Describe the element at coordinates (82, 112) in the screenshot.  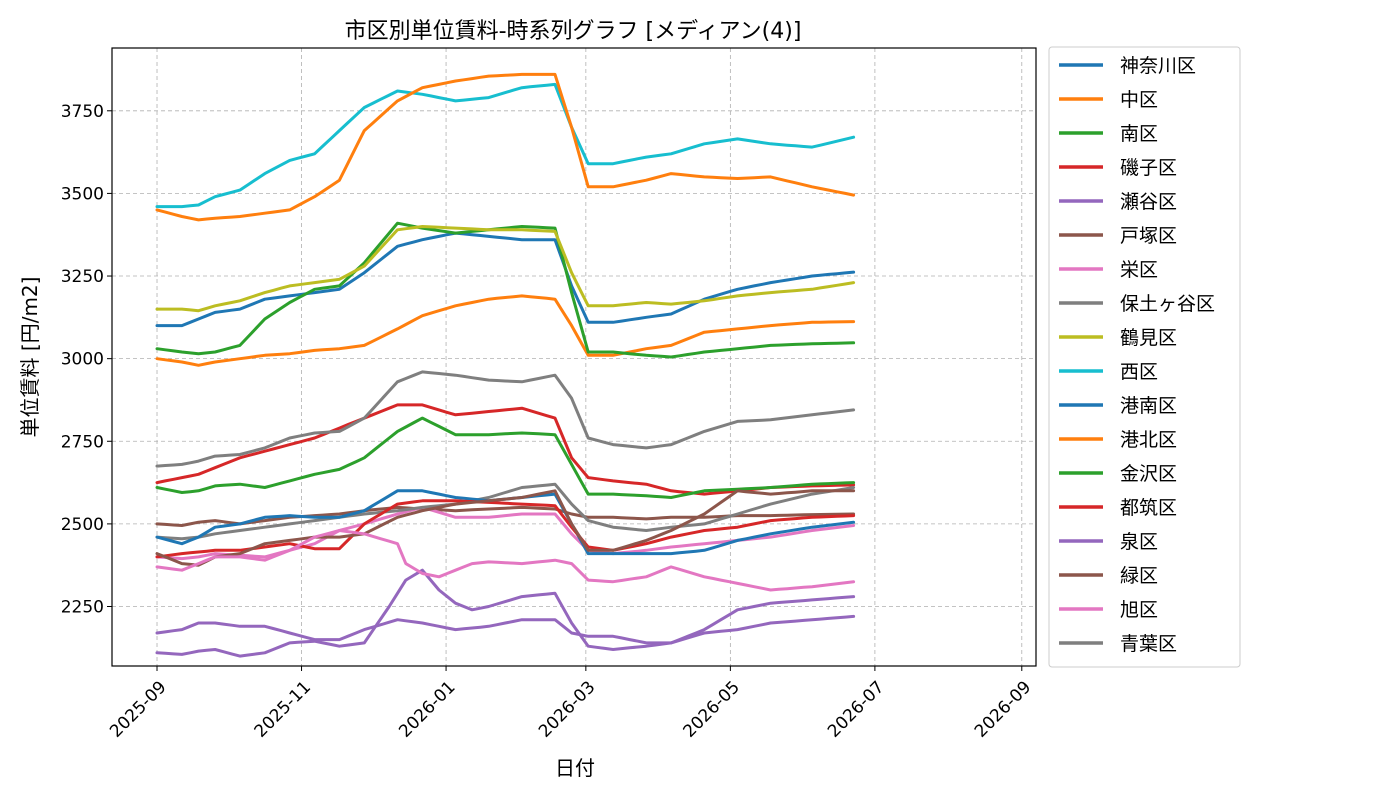
I see `y-tick-label: 3750` at that location.